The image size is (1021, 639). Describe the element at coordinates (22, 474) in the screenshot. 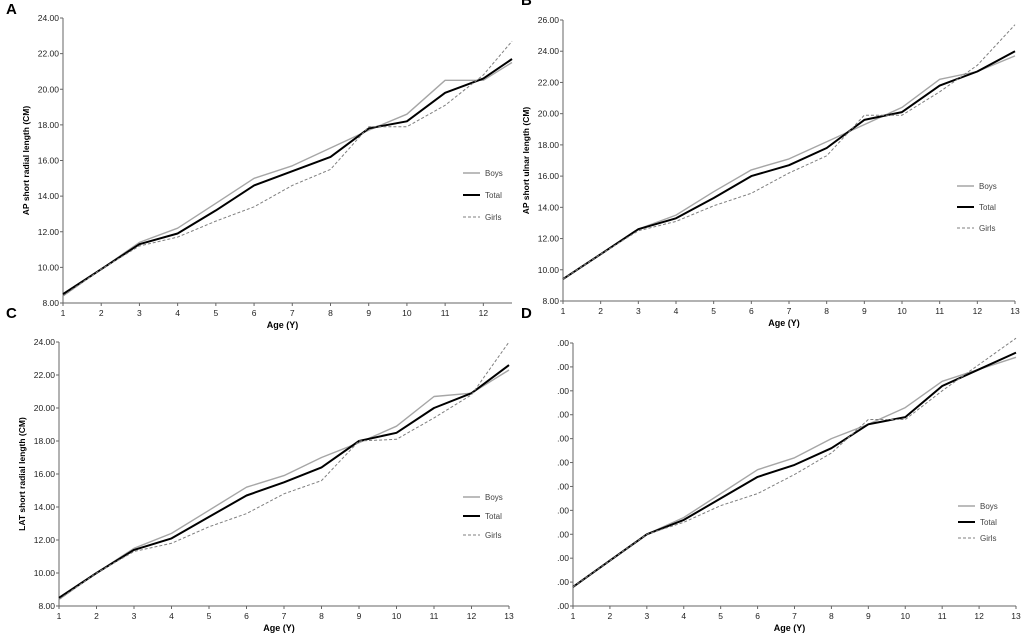

I see `y-axis-label: LAT short radial length (CM)` at that location.